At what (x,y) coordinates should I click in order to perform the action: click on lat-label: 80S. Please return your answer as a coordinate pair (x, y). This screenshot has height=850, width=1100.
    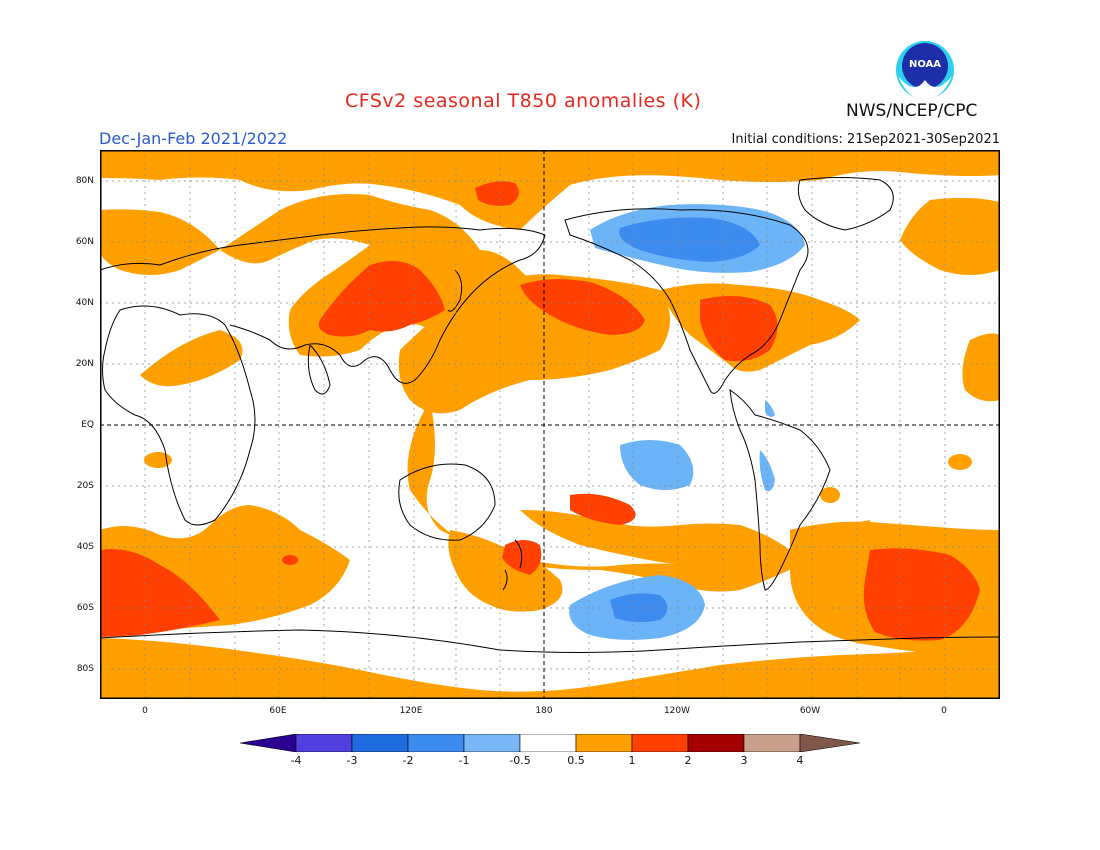
    Looking at the image, I should click on (85, 669).